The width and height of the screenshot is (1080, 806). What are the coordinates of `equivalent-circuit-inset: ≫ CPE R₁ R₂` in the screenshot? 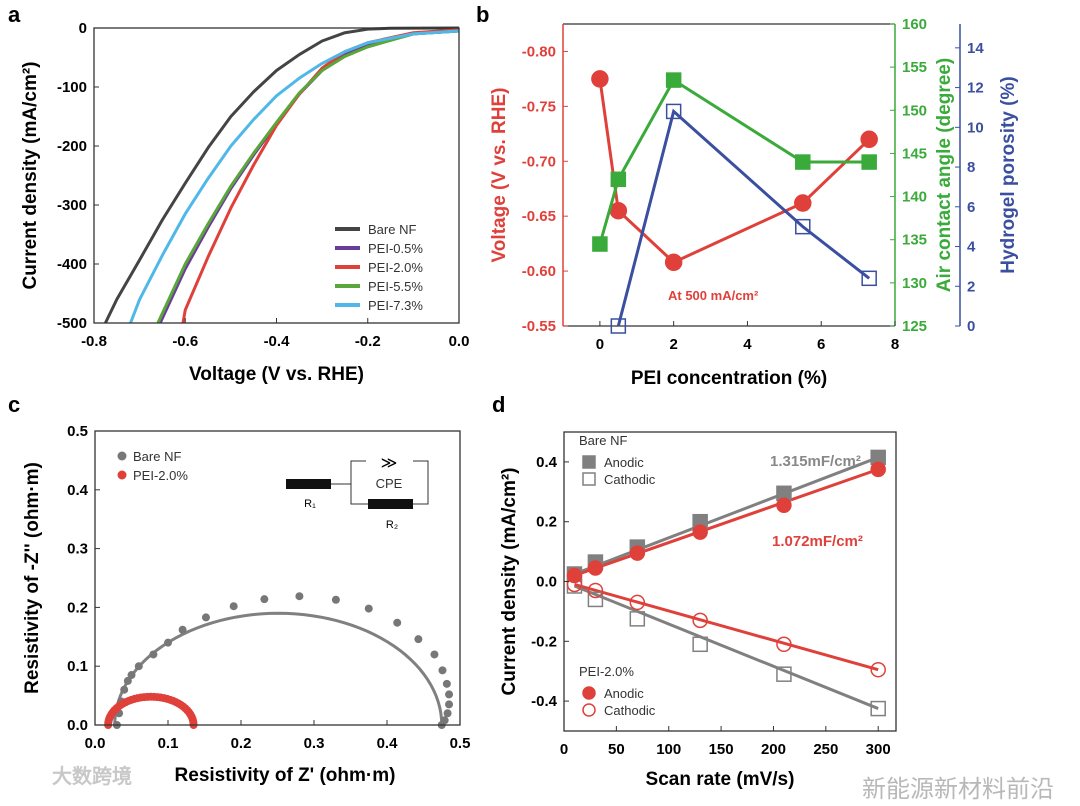 It's located at (357, 493).